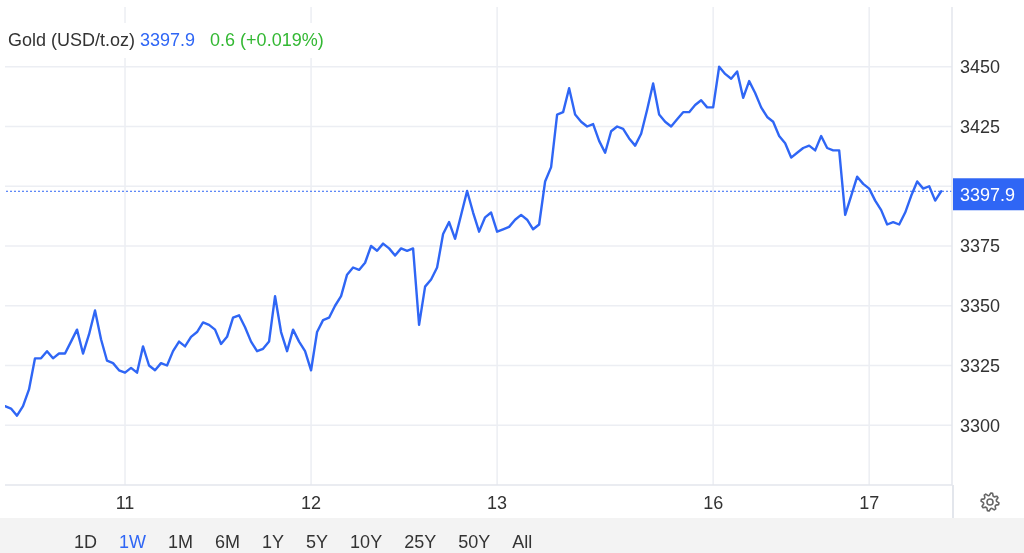 This screenshot has height=553, width=1024. What do you see at coordinates (228, 542) in the screenshot?
I see `text: 6M` at bounding box center [228, 542].